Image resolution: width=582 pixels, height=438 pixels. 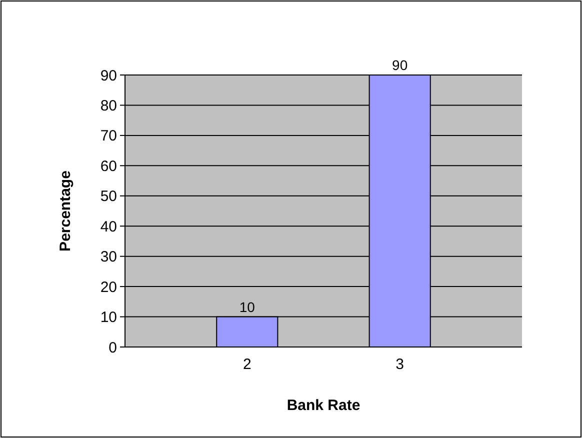 I want to click on y-tick-label: 60, so click(x=108, y=166).